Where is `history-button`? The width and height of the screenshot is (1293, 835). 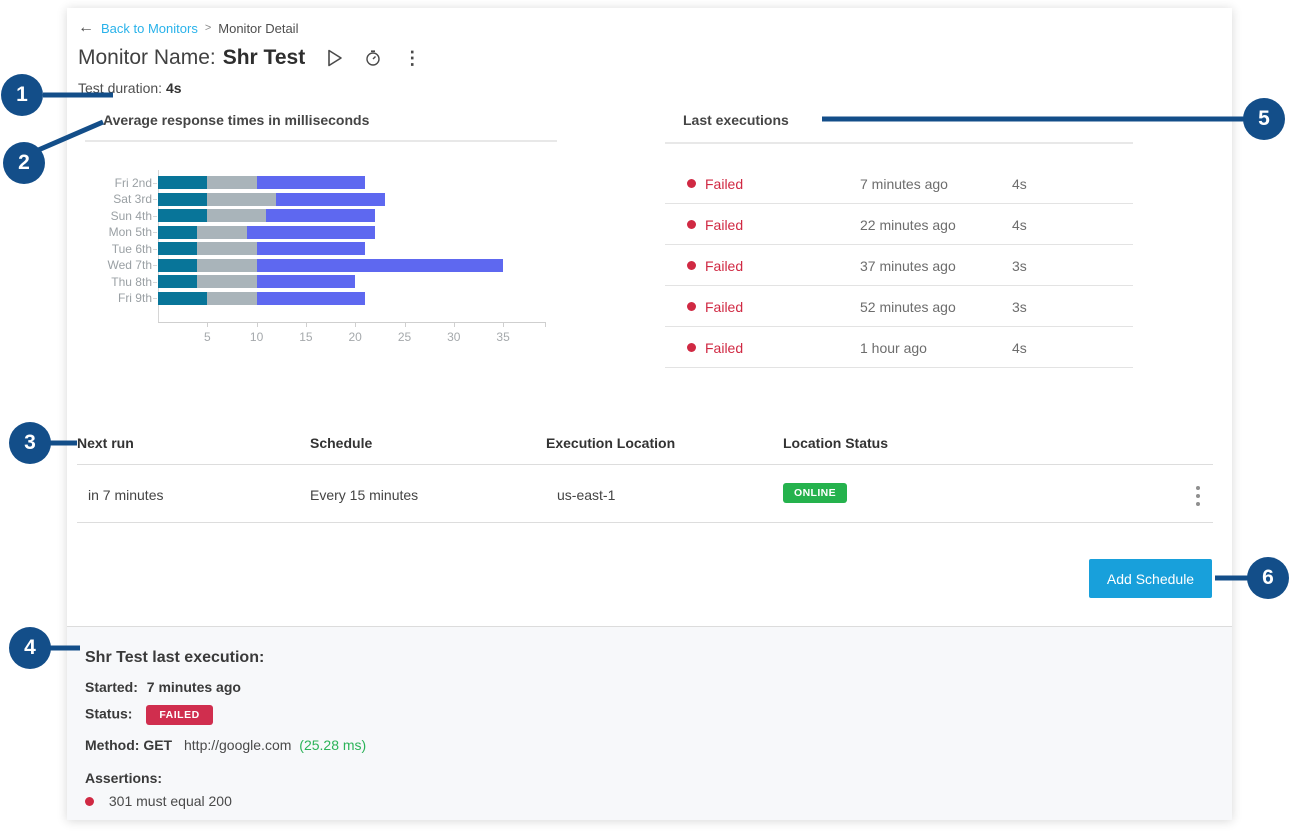 history-button is located at coordinates (373, 58).